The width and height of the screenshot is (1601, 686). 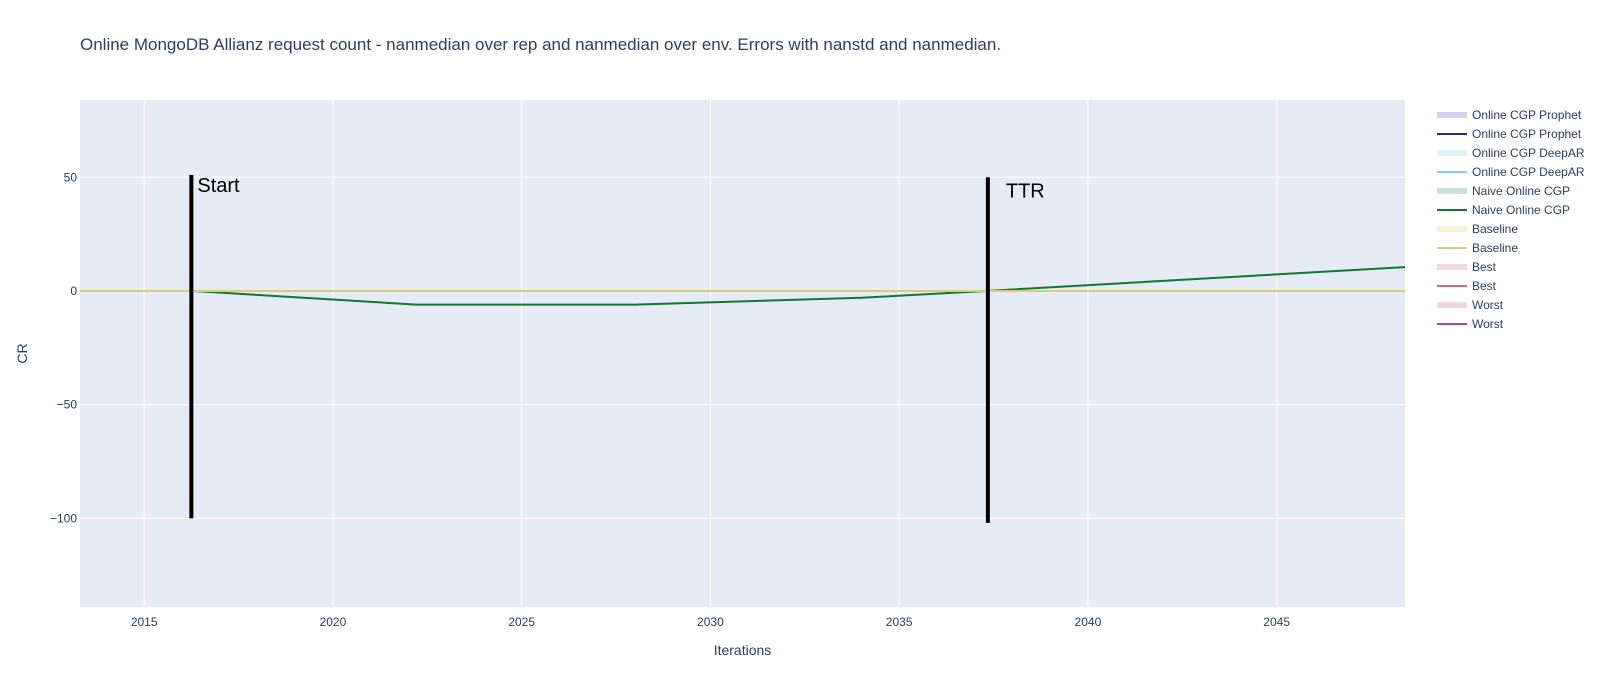 I want to click on marker-label: TTR, so click(x=1025, y=191).